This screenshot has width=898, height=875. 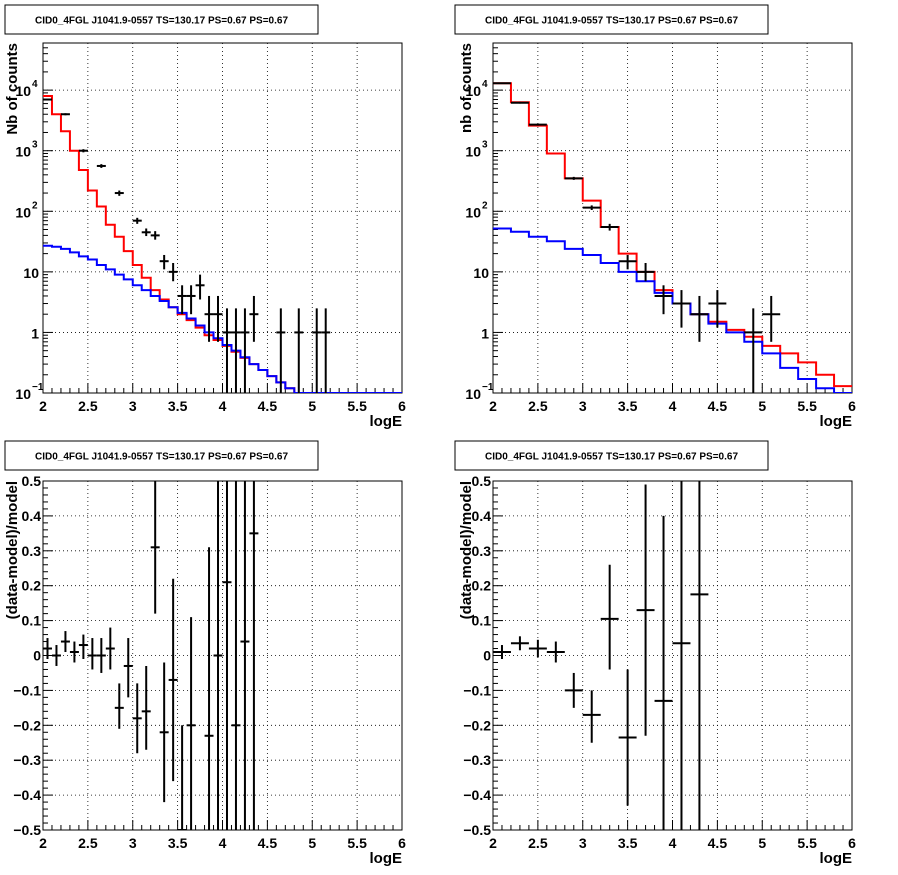 I want to click on y-tick-label: −0.3, so click(x=27, y=760).